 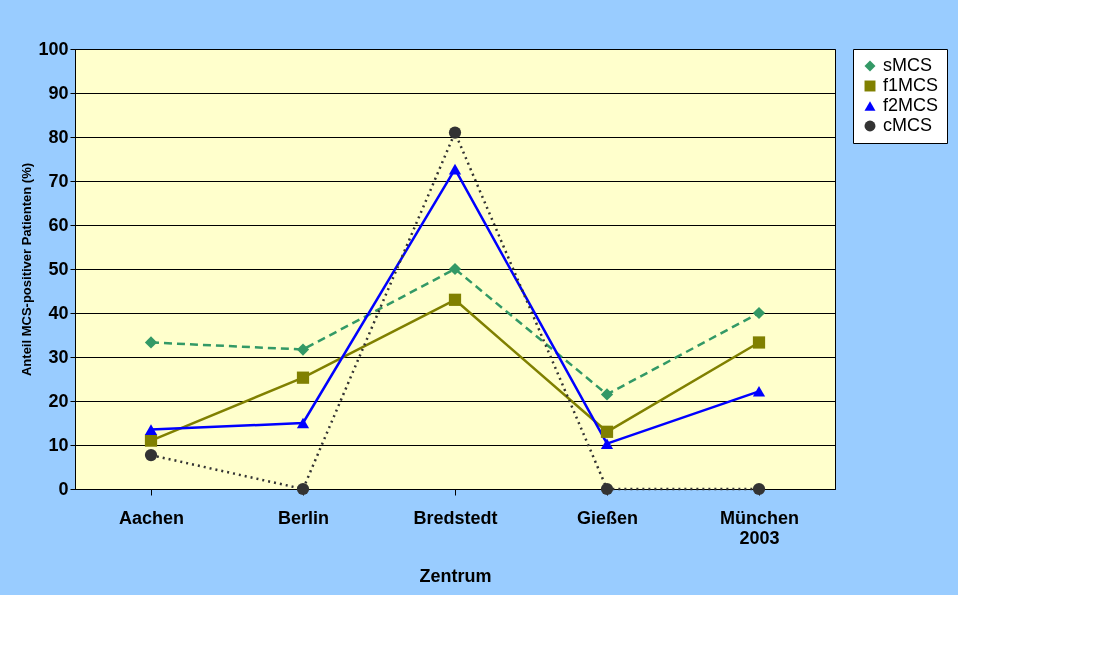 What do you see at coordinates (53, 48) in the screenshot?
I see `y-tick-label: 100` at bounding box center [53, 48].